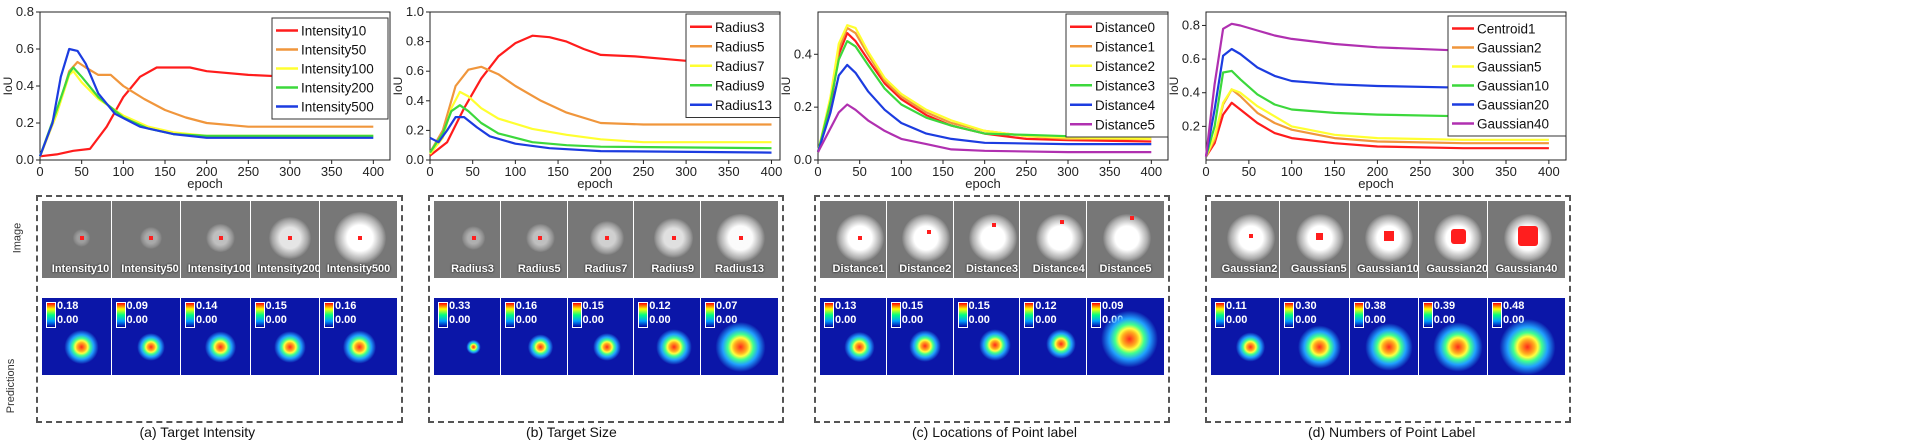  I want to click on legend-label: Distance4, so click(1125, 105).